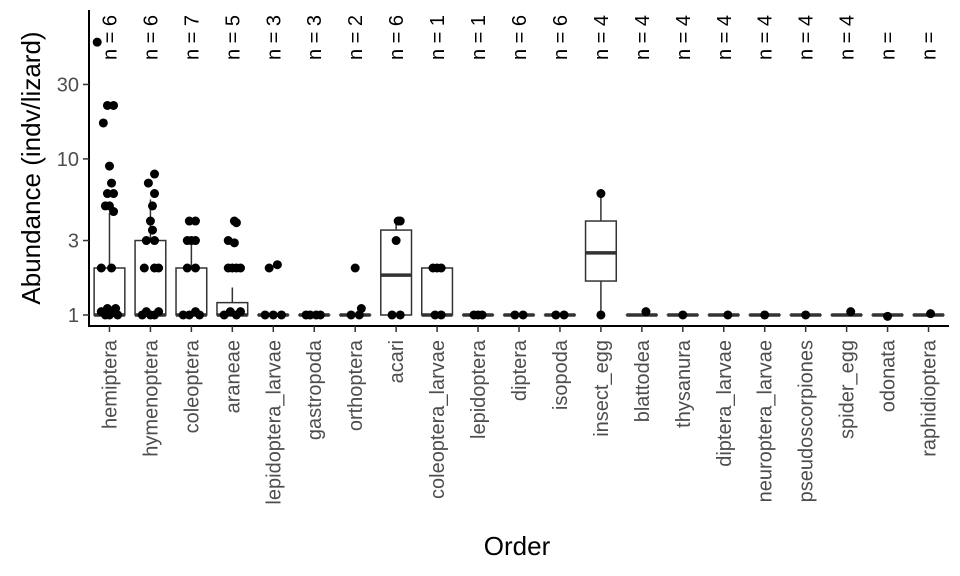 The height and width of the screenshot is (576, 960). I want to click on x-tick-label-thysanura: thysanura, so click(684, 383).